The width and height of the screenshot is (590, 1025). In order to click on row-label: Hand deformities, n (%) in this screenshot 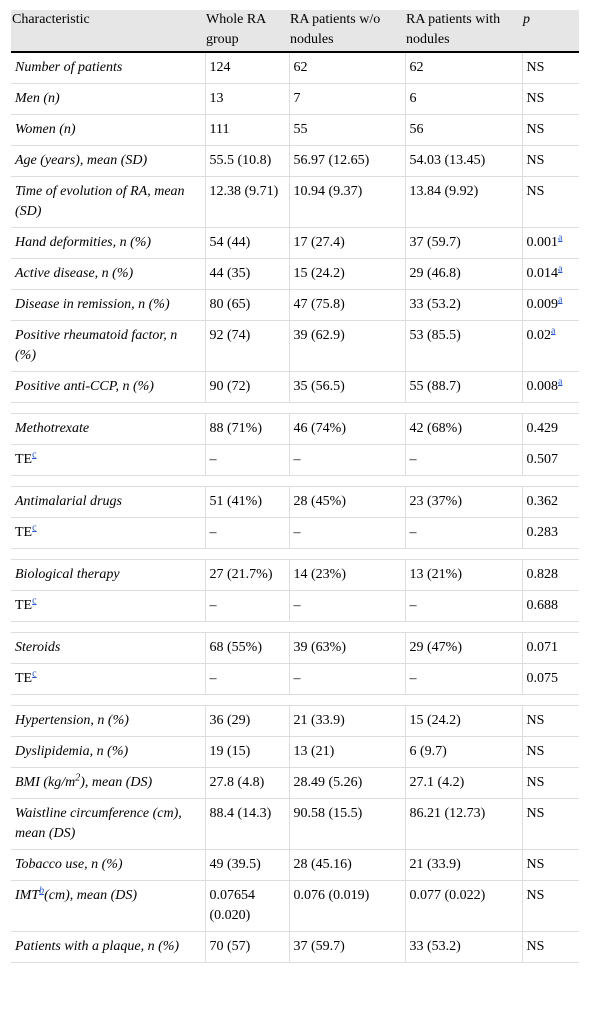, I will do `click(108, 243)`.